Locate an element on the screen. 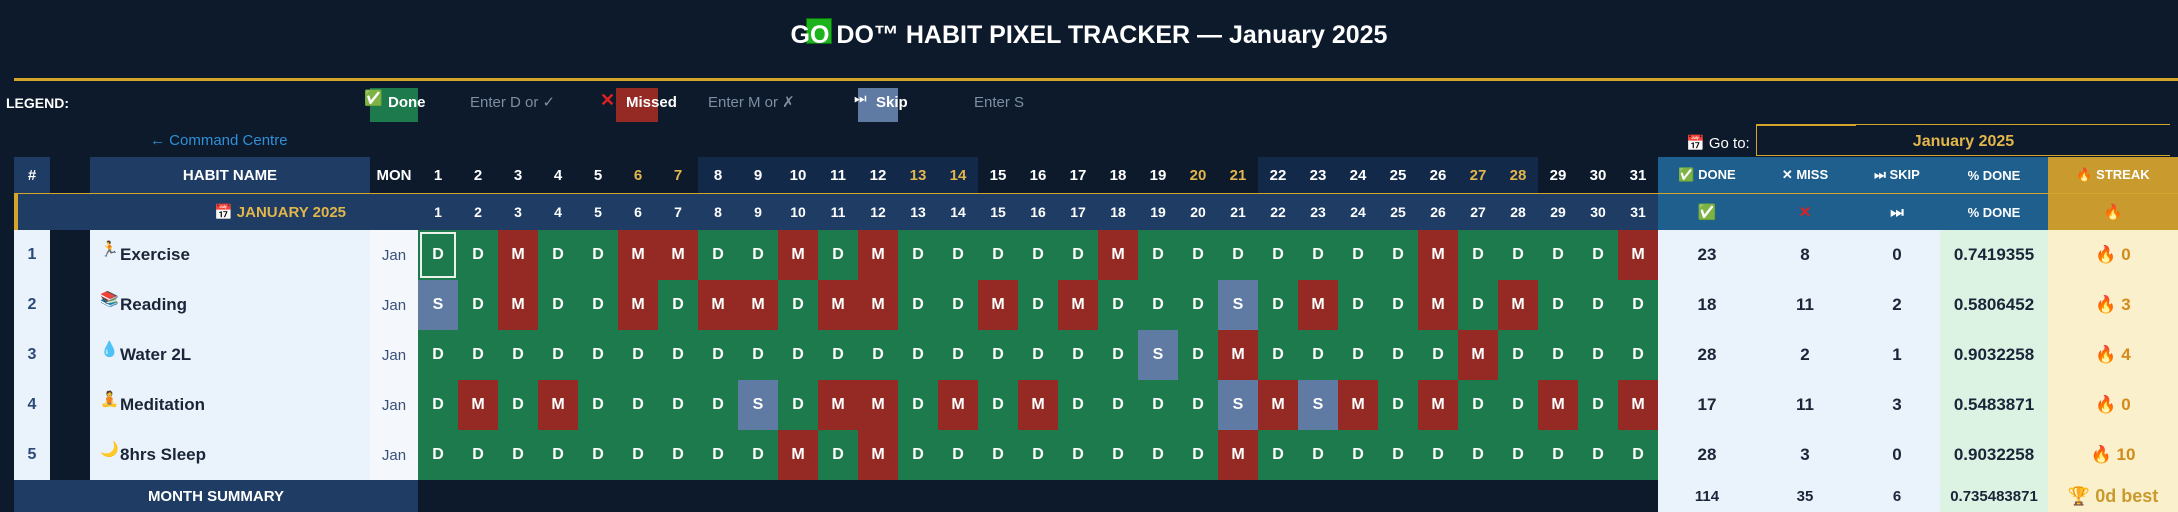  pixel-cell-day-9: S is located at coordinates (758, 405).